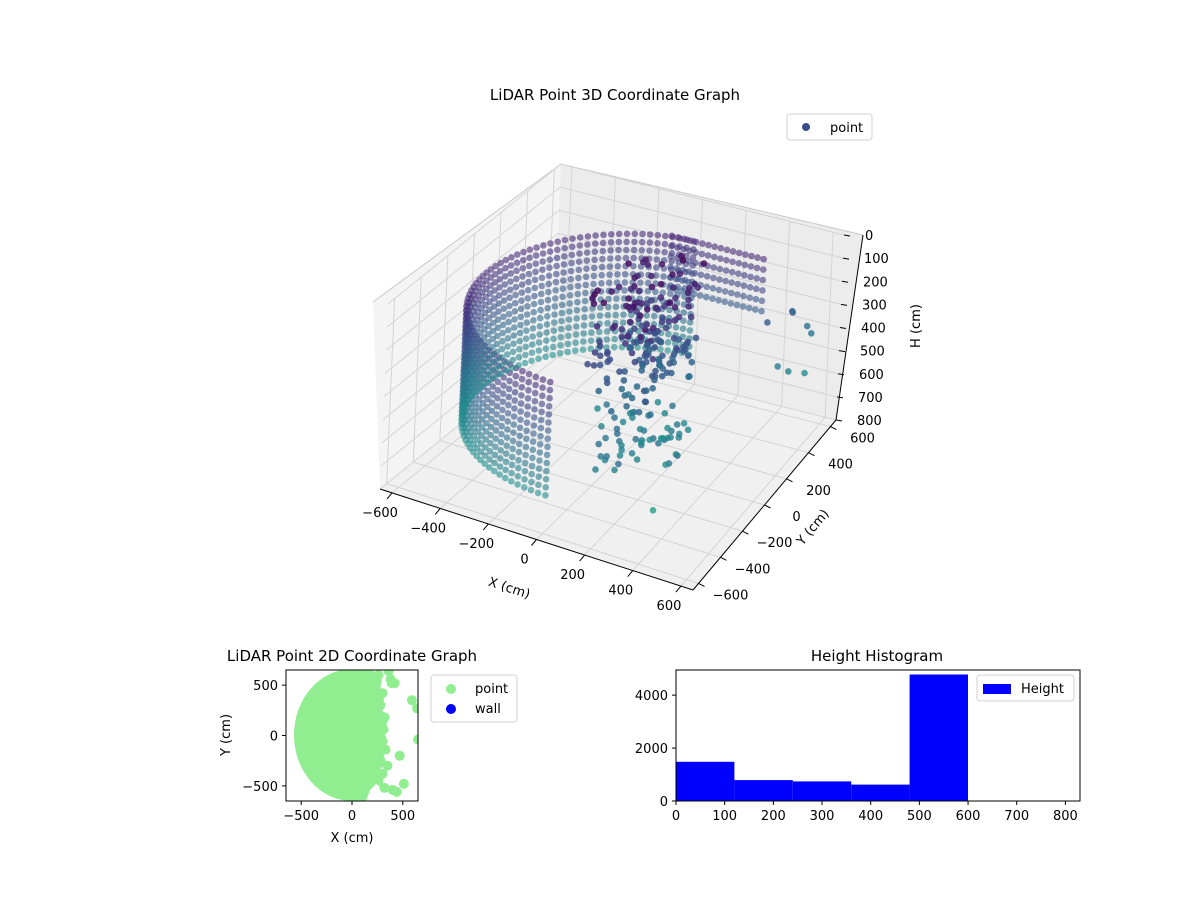 This screenshot has width=1200, height=900. I want to click on histogram-bars, so click(822, 737).